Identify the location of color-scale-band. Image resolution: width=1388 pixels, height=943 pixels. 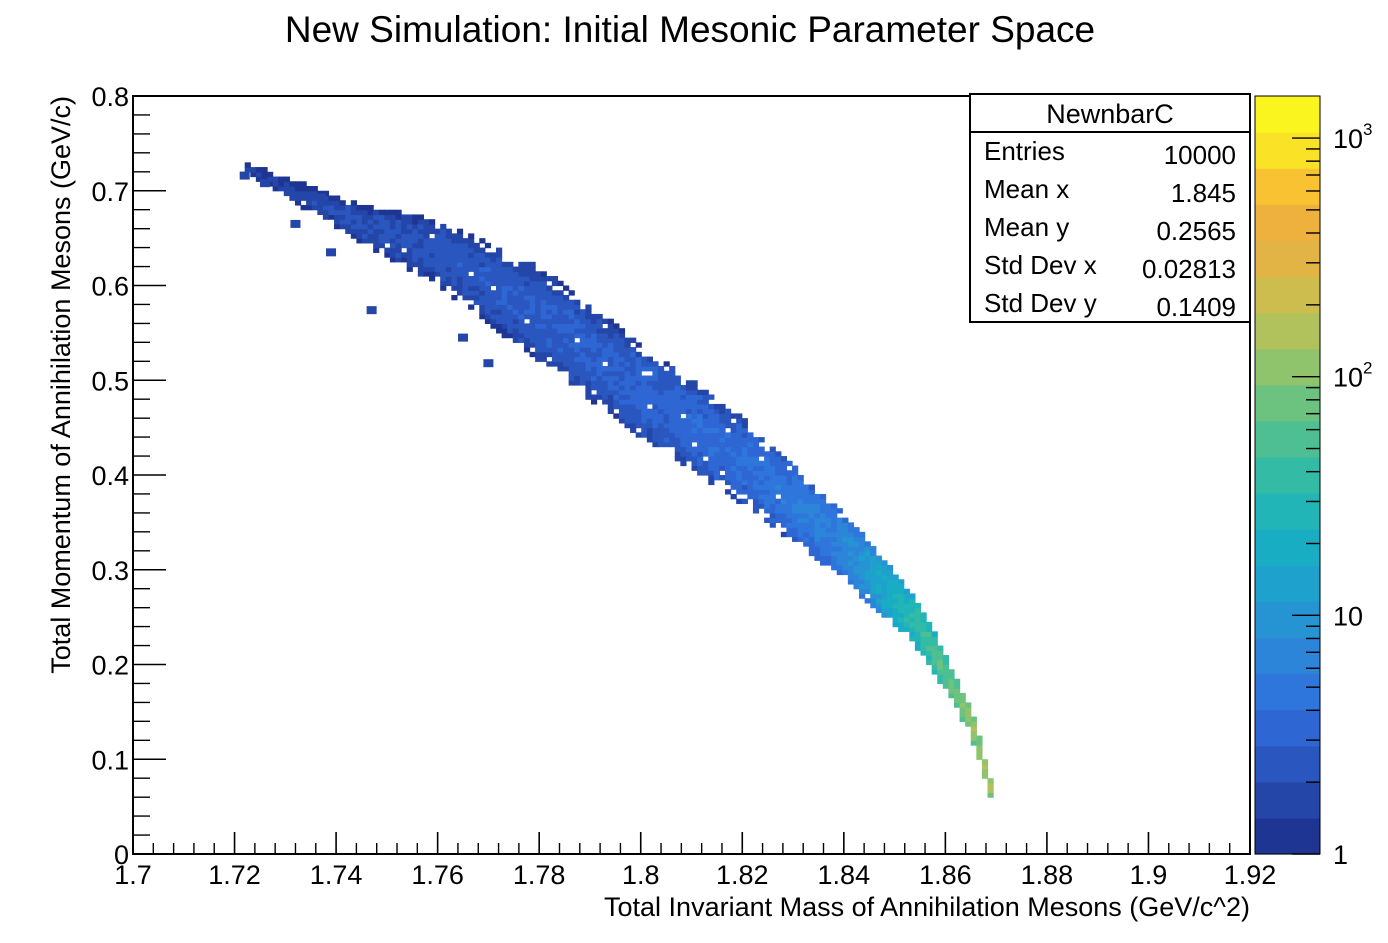
(1287, 475).